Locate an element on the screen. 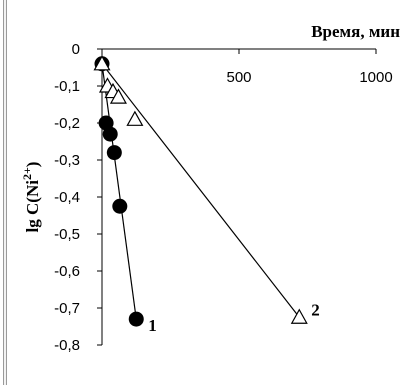 This screenshot has width=402, height=385. y-tick-label: -0,2 is located at coordinates (67, 123).